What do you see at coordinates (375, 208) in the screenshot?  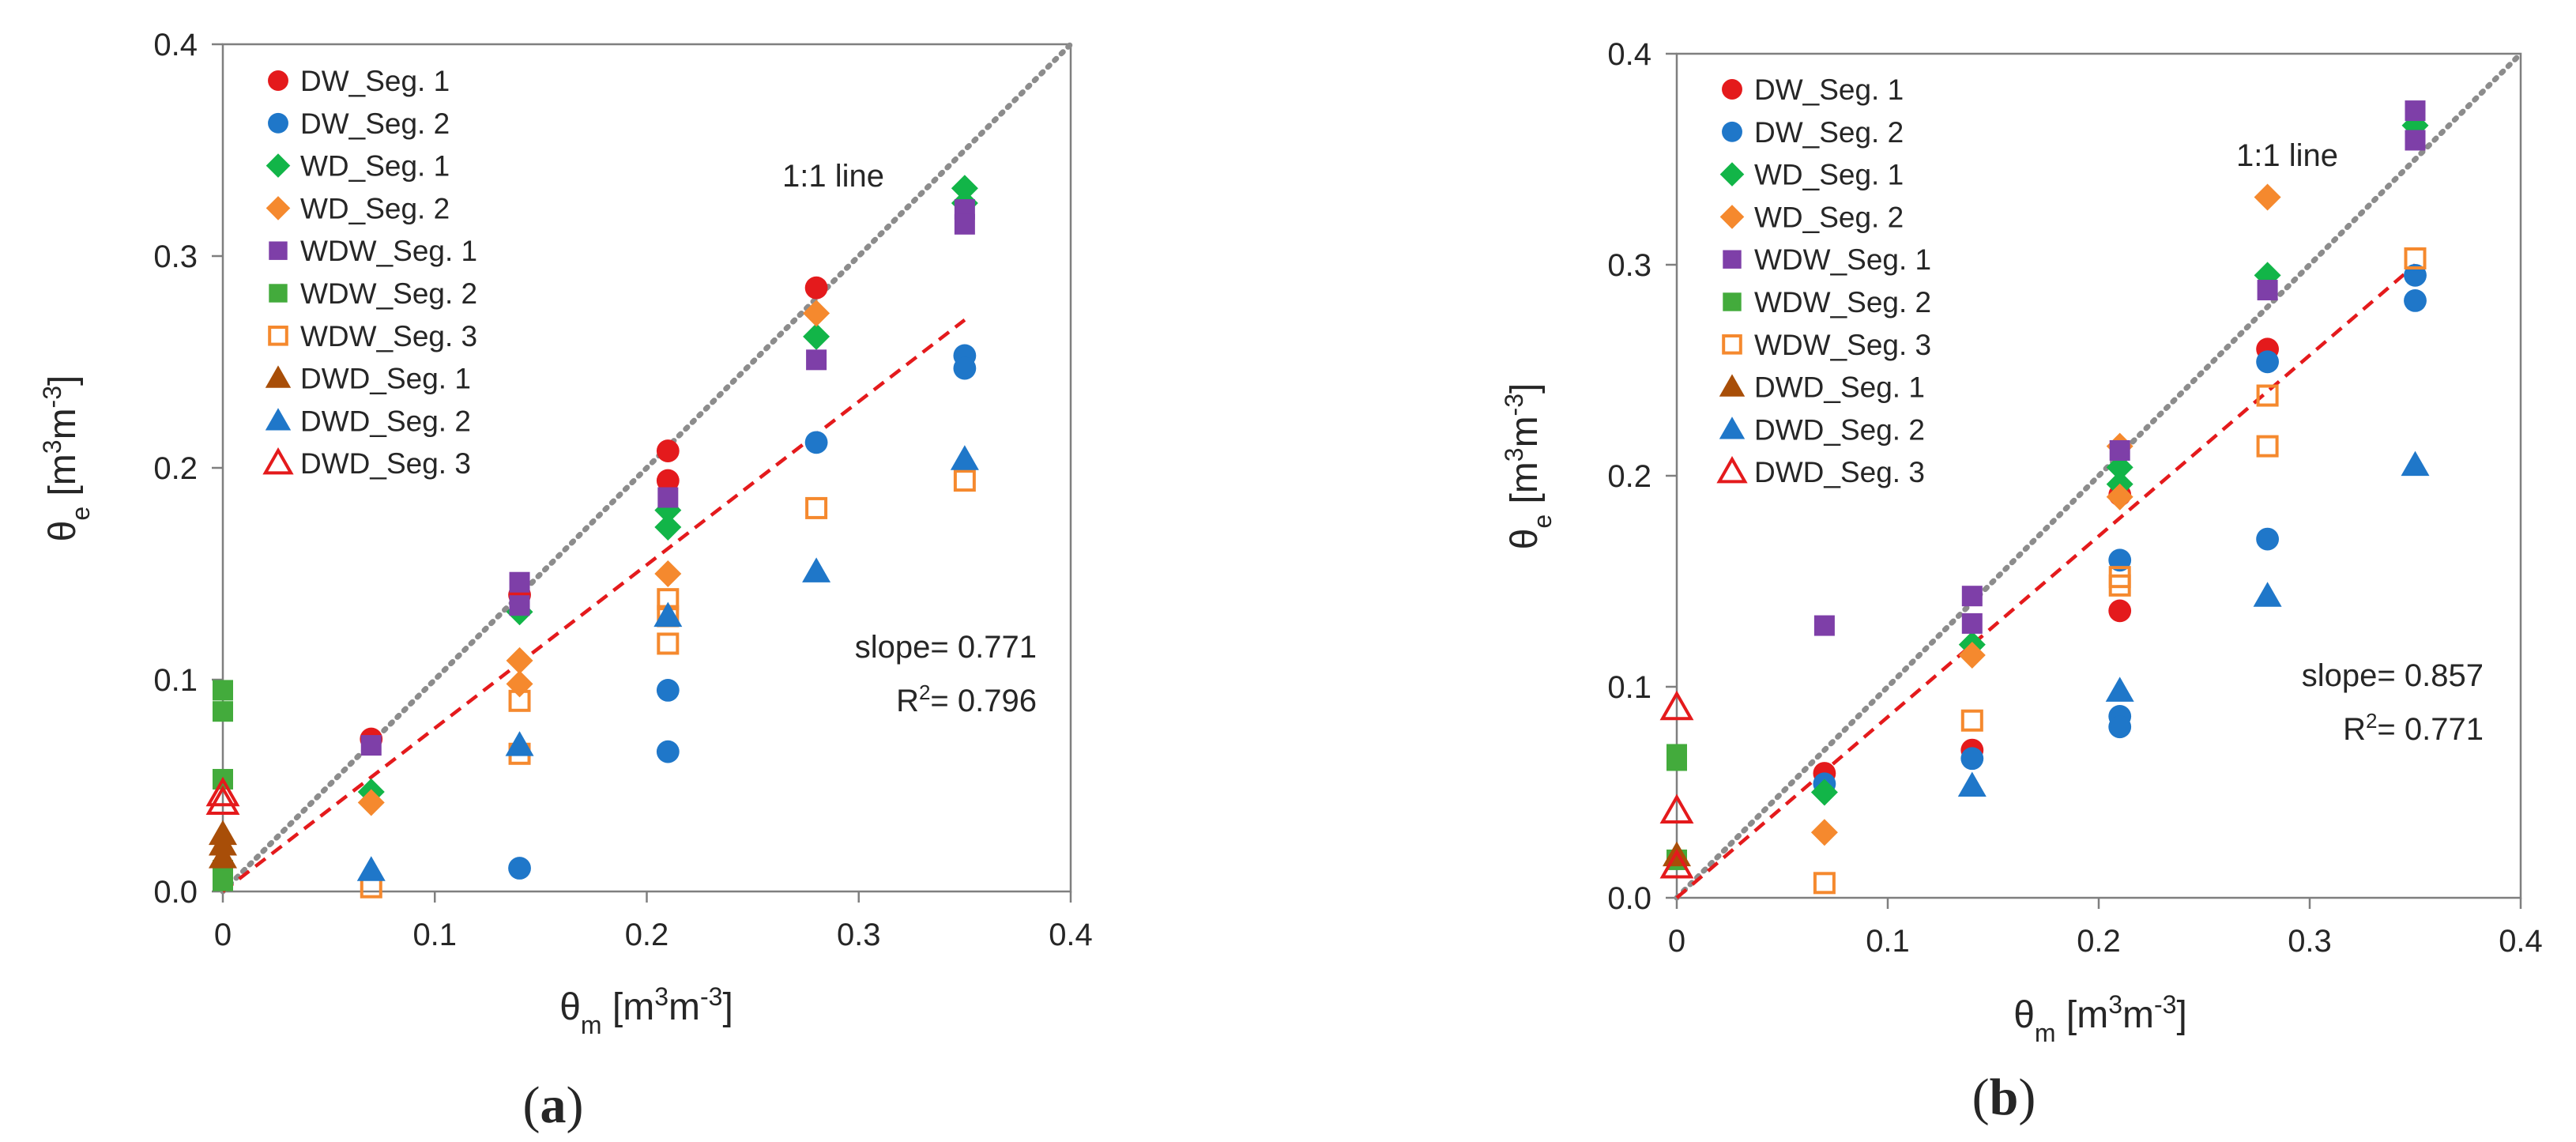 I see `legend-label: WD_Seg. 2` at bounding box center [375, 208].